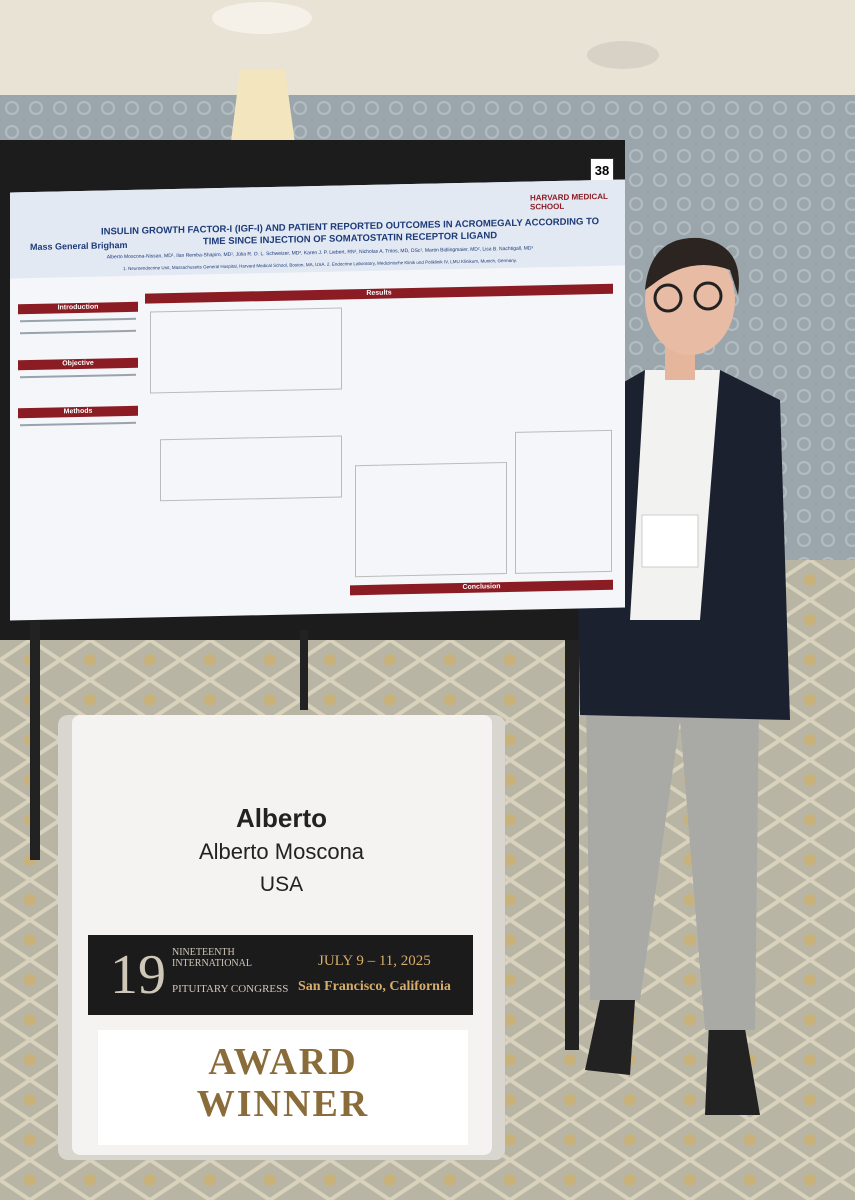 Image resolution: width=855 pixels, height=1200 pixels. What do you see at coordinates (374, 961) in the screenshot?
I see `congress-dates: JULY 9 – 11, 2025` at bounding box center [374, 961].